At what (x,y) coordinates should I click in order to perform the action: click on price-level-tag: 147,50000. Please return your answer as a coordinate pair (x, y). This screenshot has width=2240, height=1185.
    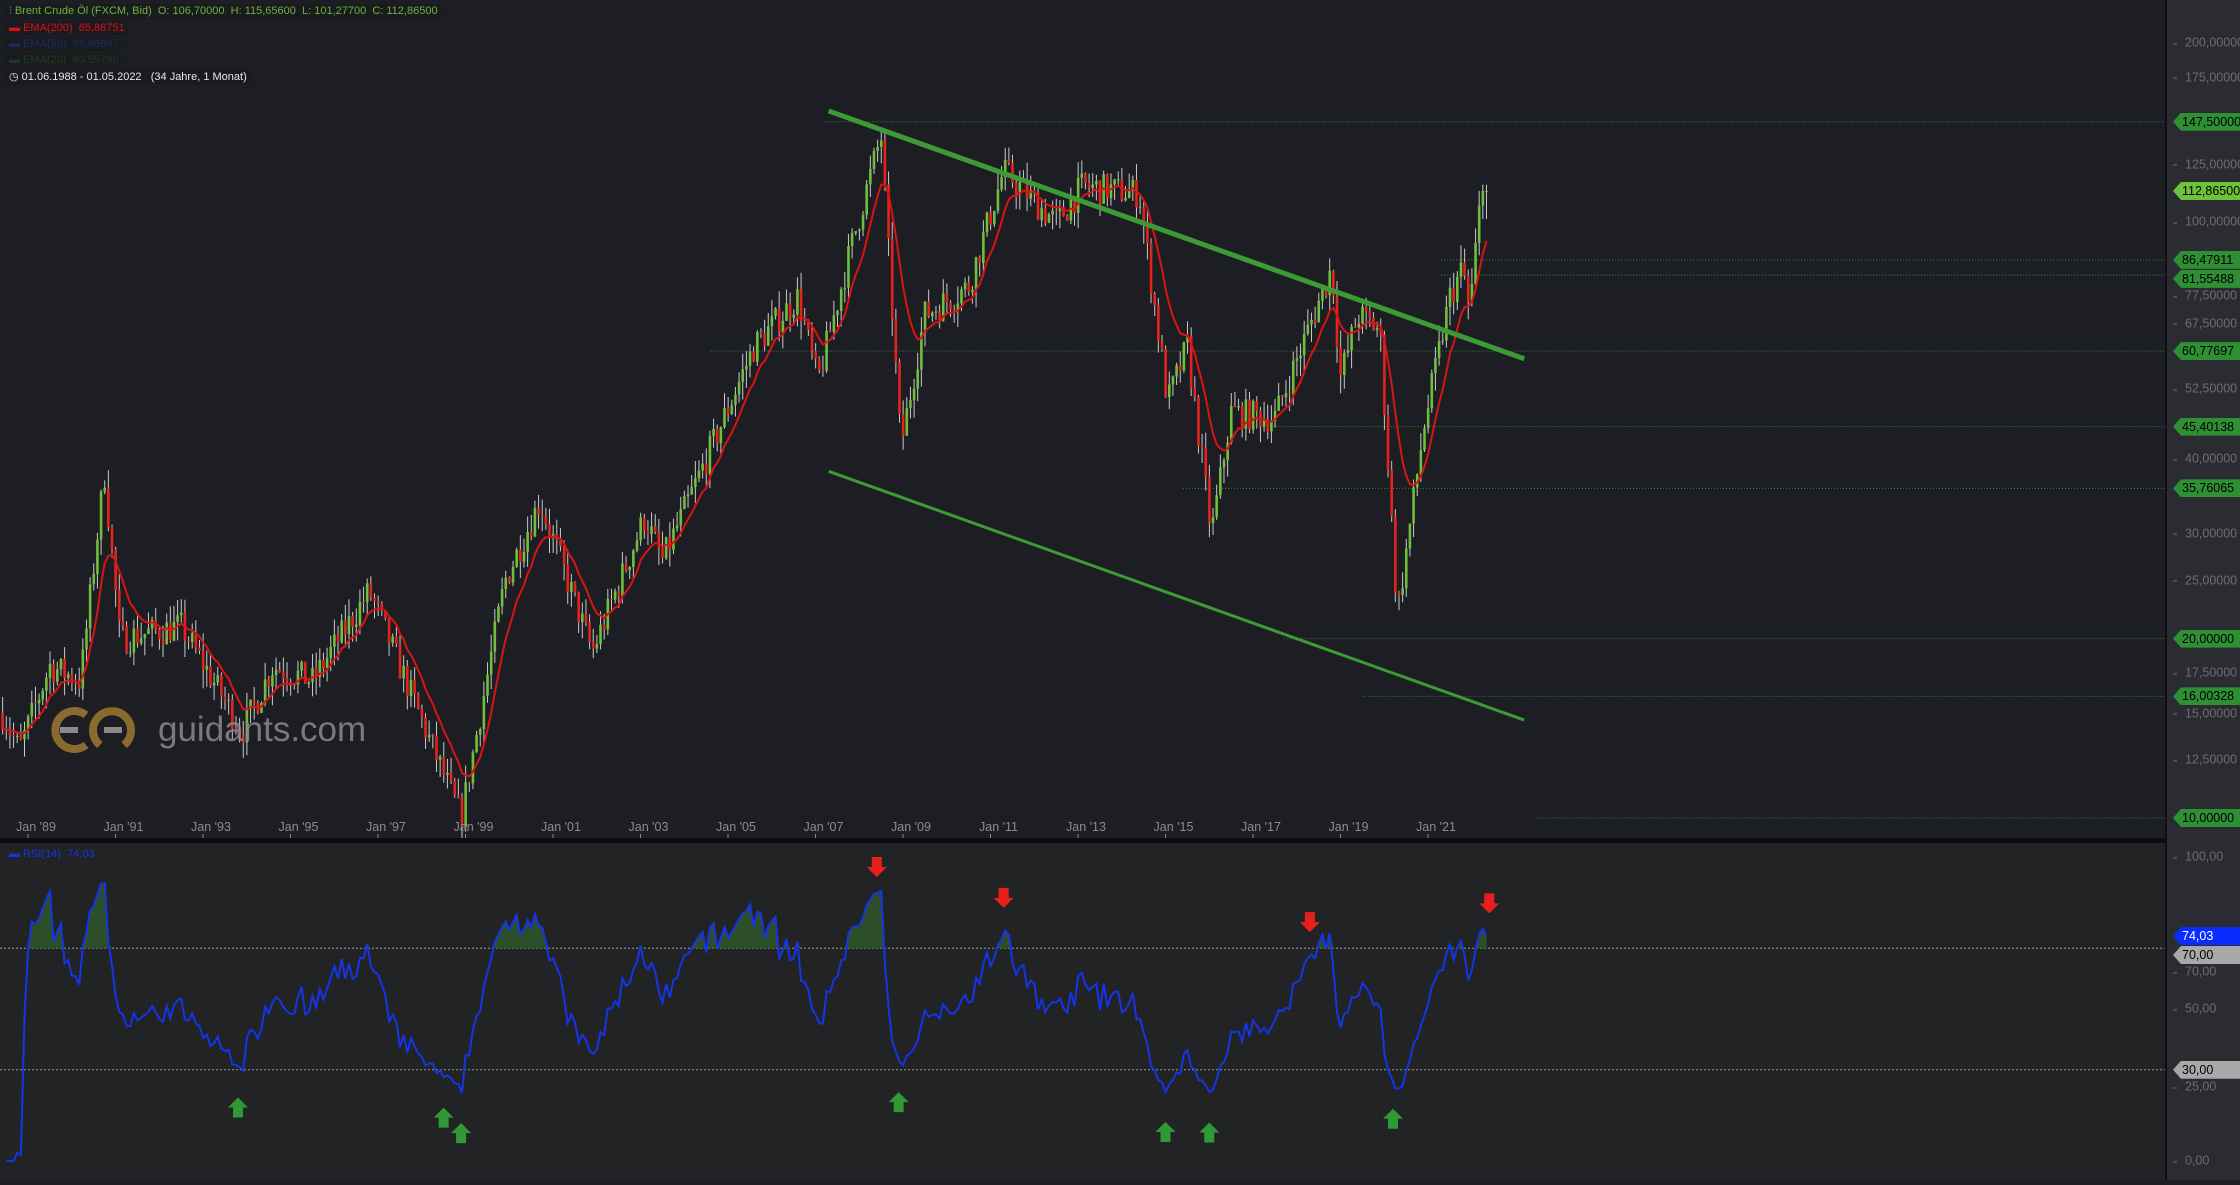
    Looking at the image, I should click on (2206, 121).